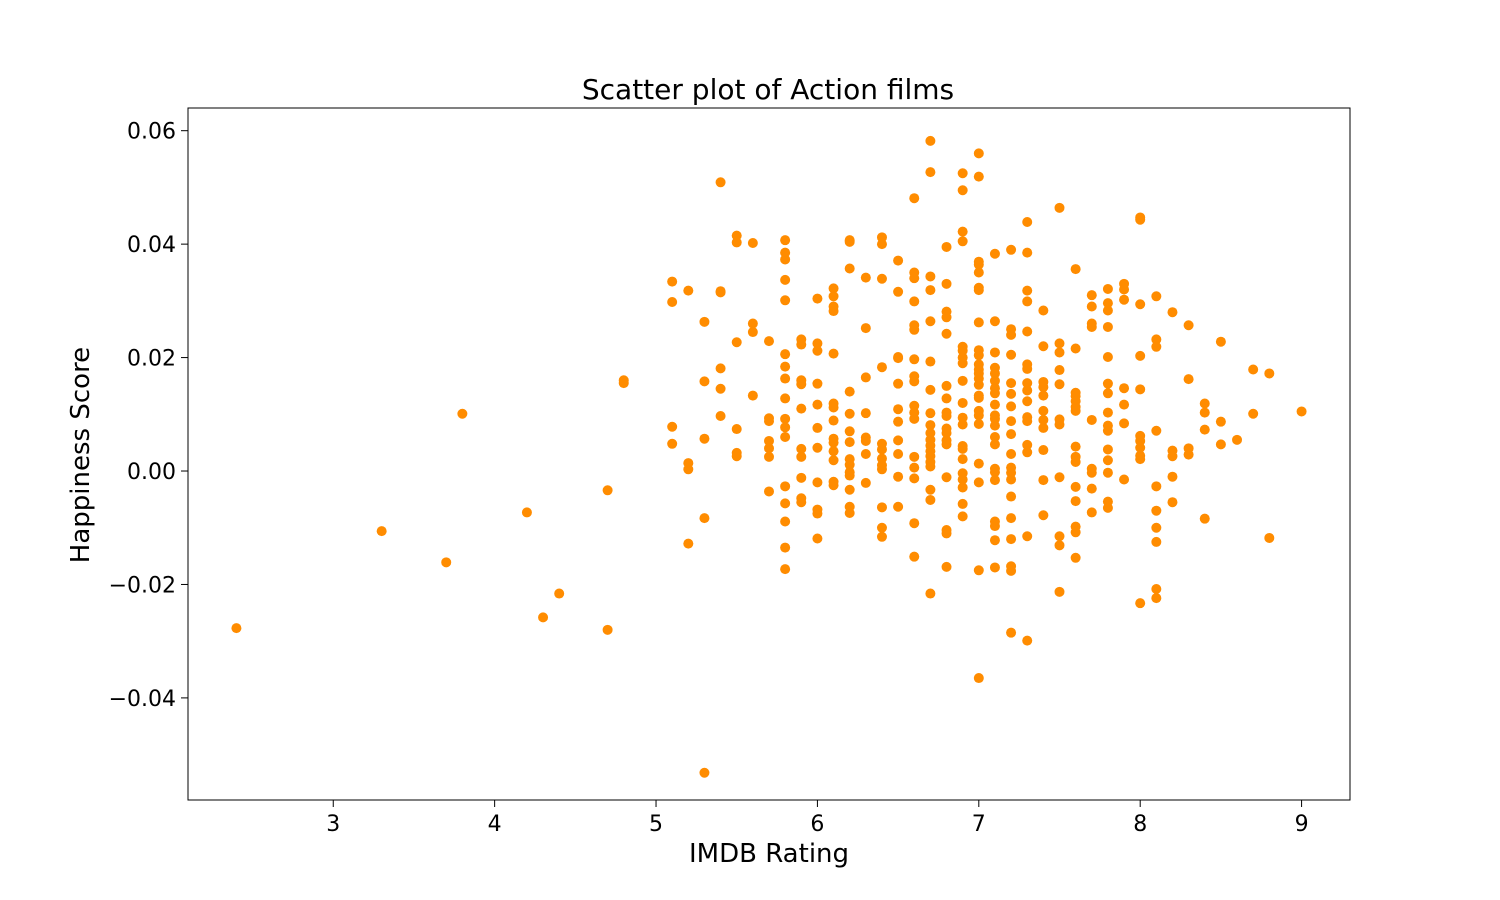 Image resolution: width=1500 pixels, height=900 pixels. I want to click on y-tick-label: 0.04, so click(151, 245).